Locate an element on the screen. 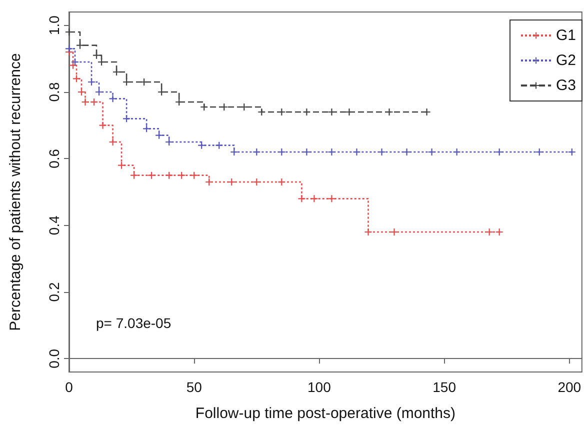 The width and height of the screenshot is (584, 430). annotation: p= 7.03e-05 is located at coordinates (134, 323).